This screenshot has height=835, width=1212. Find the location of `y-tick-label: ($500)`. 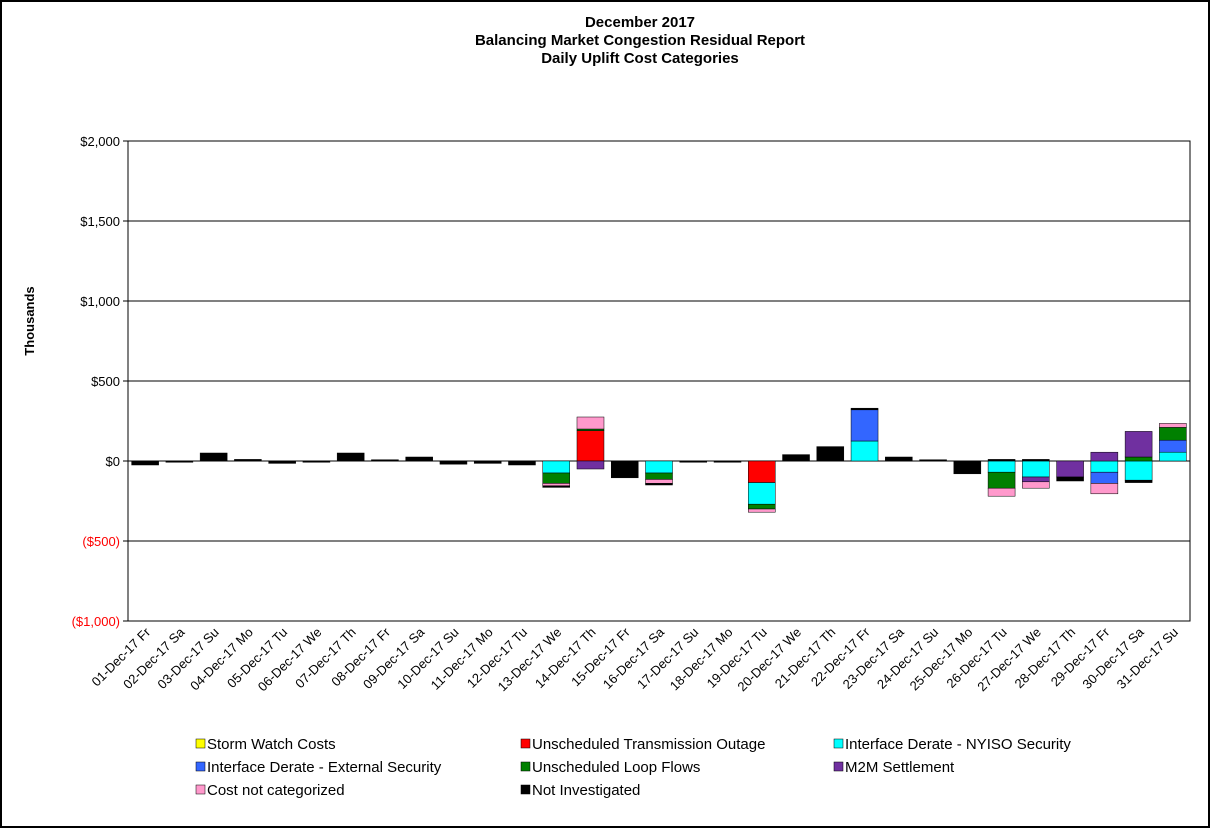

y-tick-label: ($500) is located at coordinates (101, 541).